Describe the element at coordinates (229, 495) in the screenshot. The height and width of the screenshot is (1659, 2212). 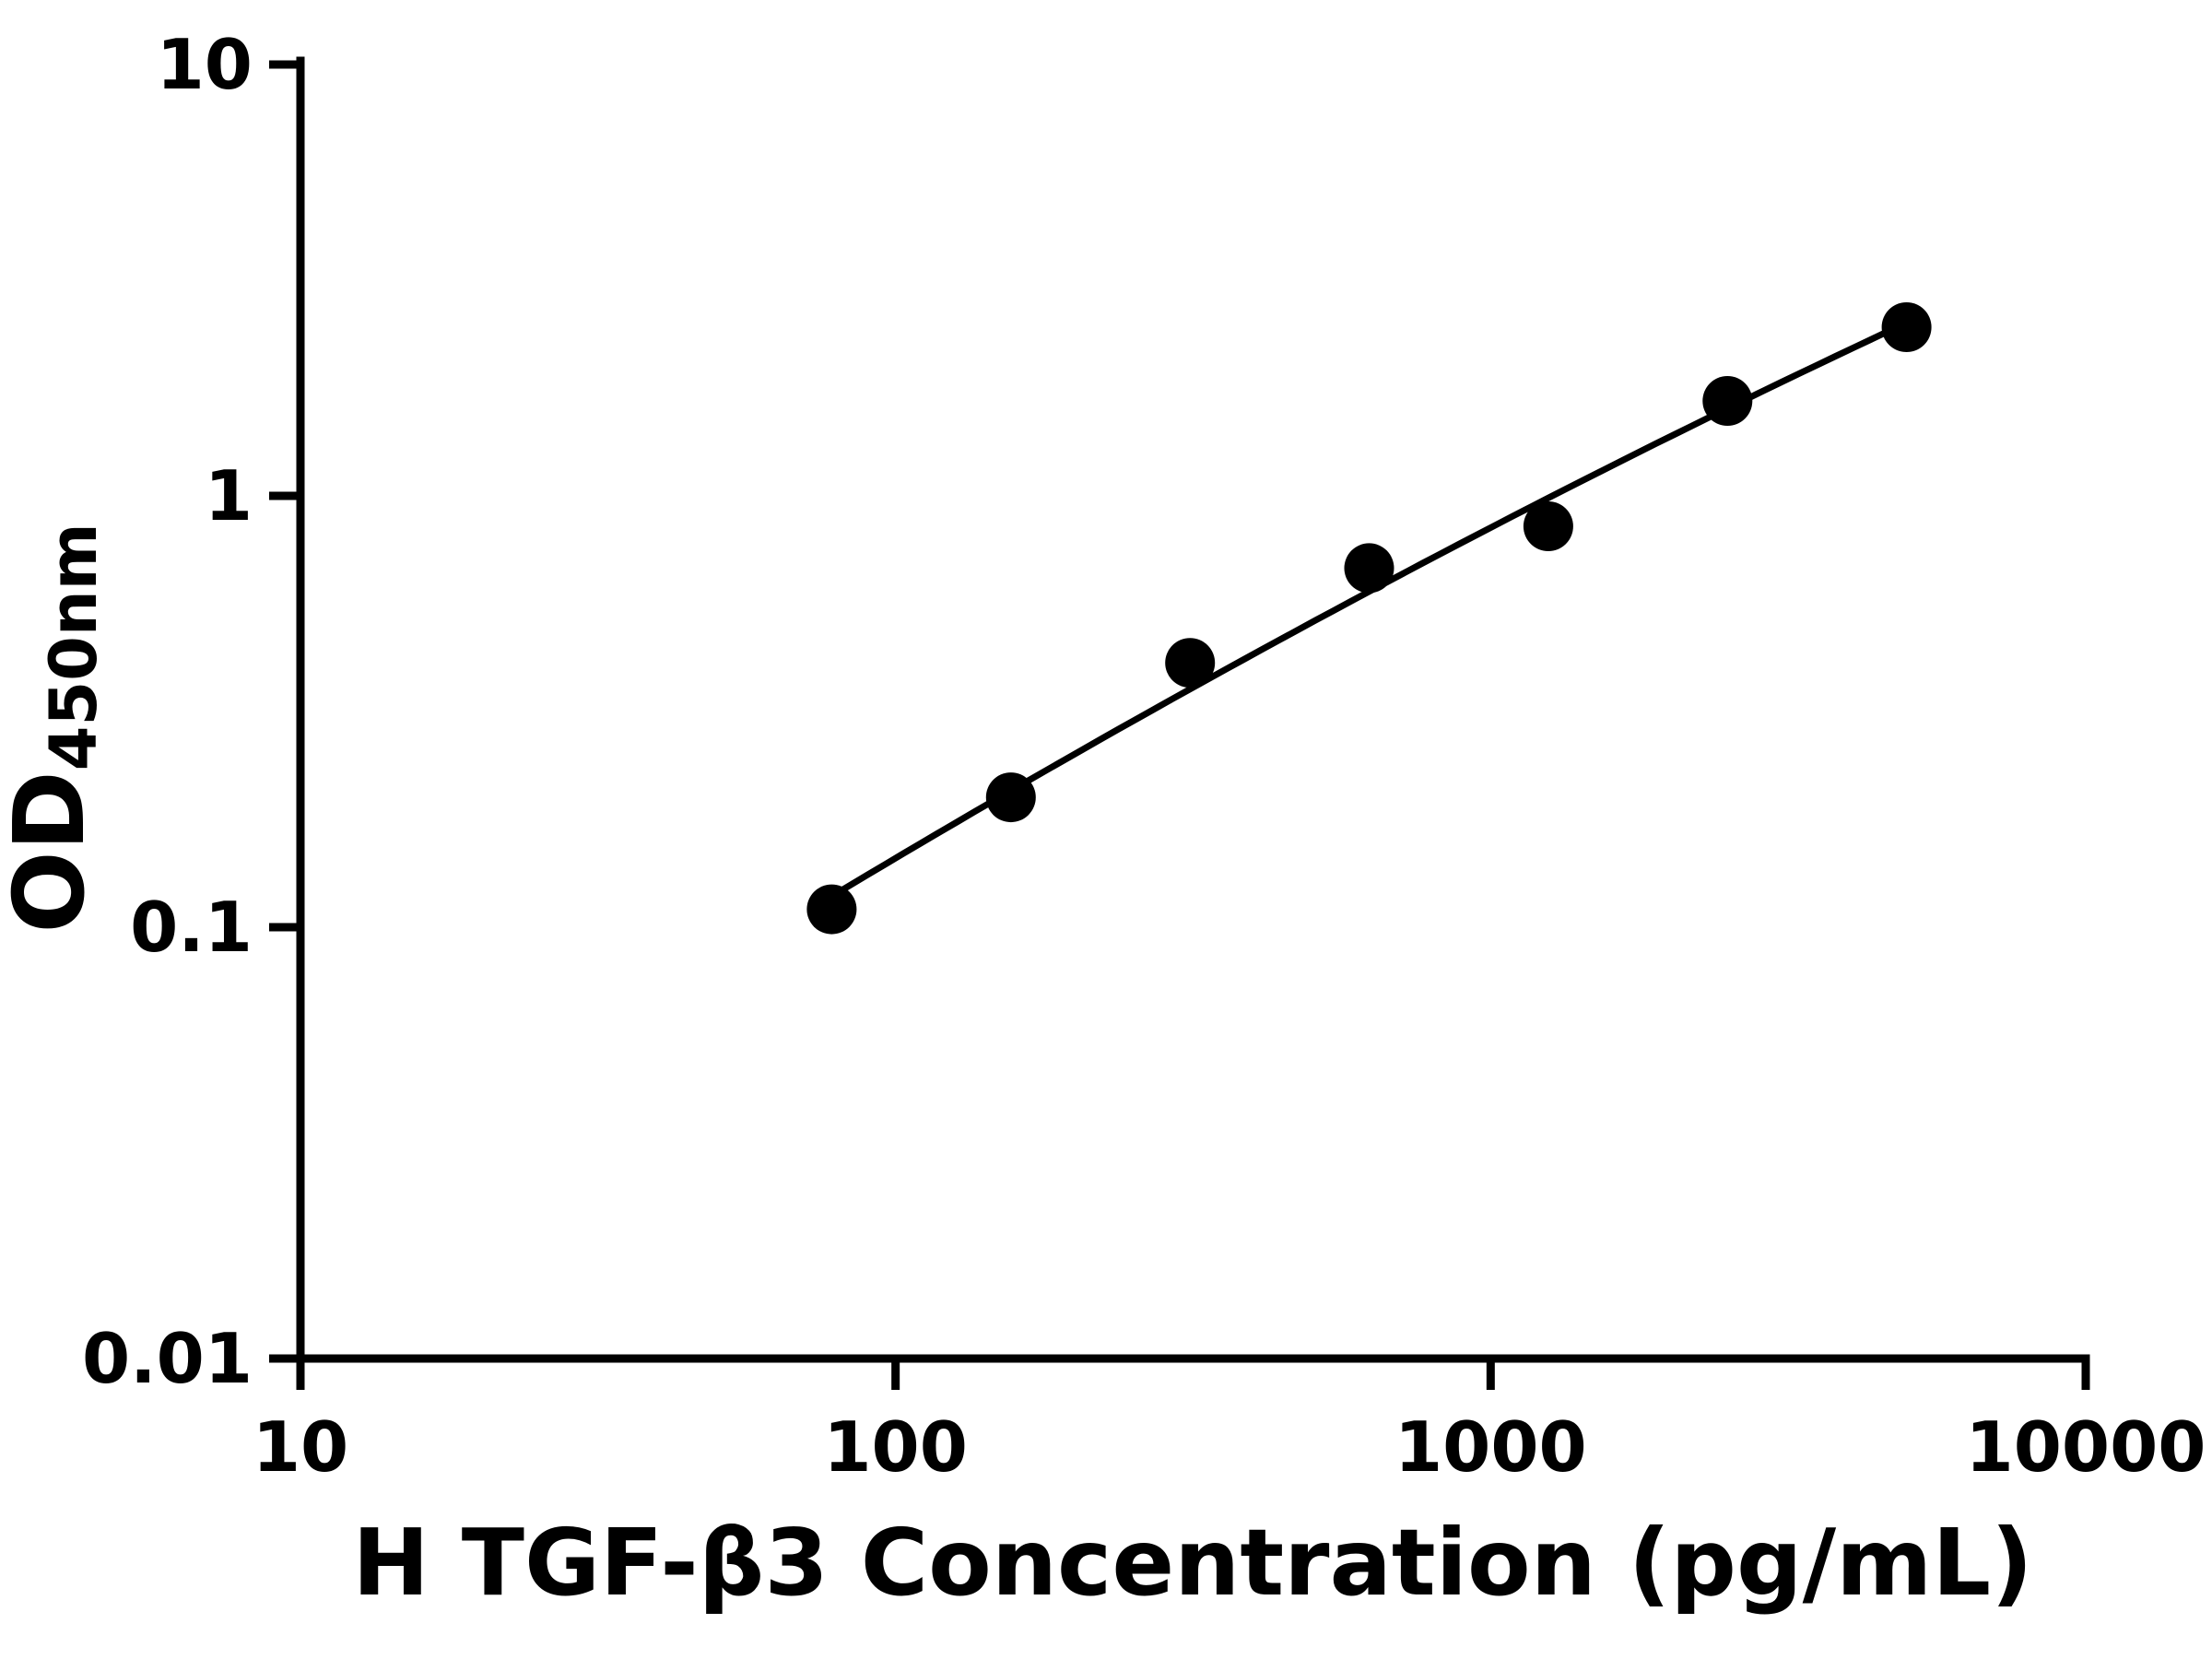
I see `y-tick-label: 1` at that location.